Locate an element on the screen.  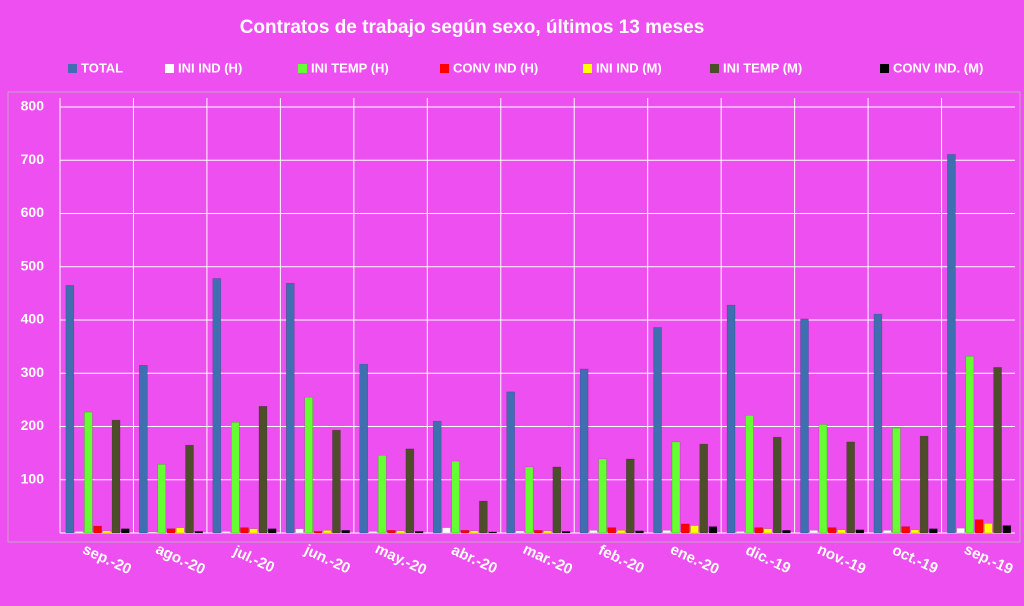
legend-label: CONV IND. (M) is located at coordinates (938, 67).